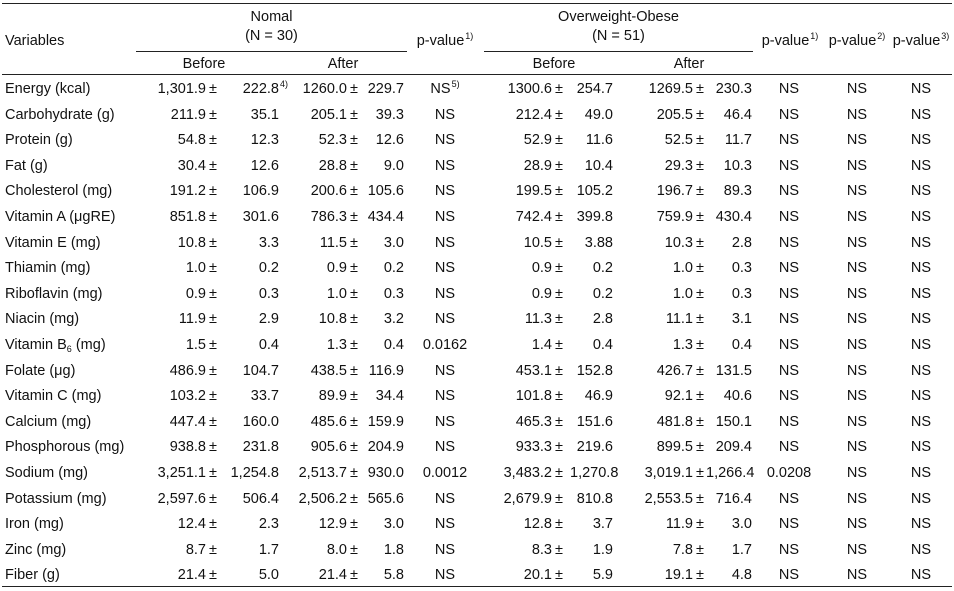 The image size is (954, 591). What do you see at coordinates (602, 293) in the screenshot?
I see `obese-before-sd: 0.2` at bounding box center [602, 293].